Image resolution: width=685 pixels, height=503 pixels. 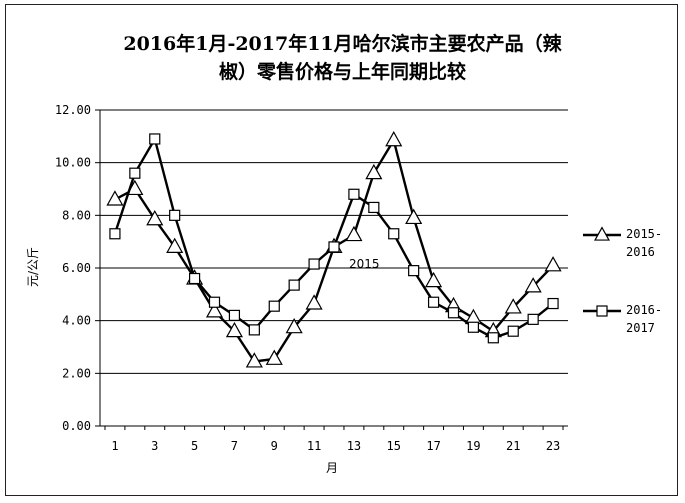 What do you see at coordinates (394, 446) in the screenshot?
I see `x-tick-label: 15` at bounding box center [394, 446].